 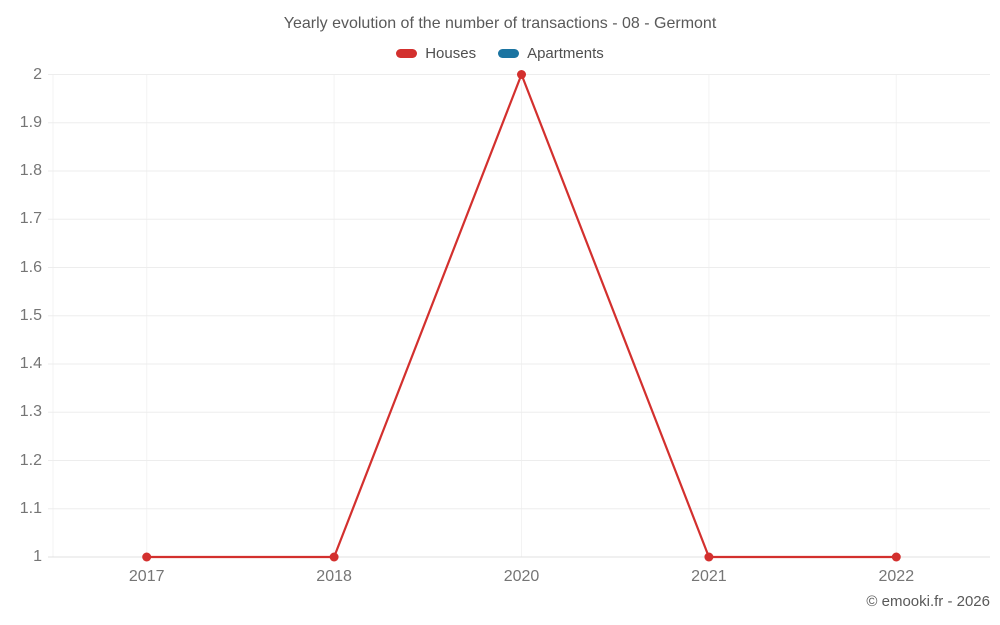 I want to click on y-tick-label: 1.9, so click(x=30, y=122).